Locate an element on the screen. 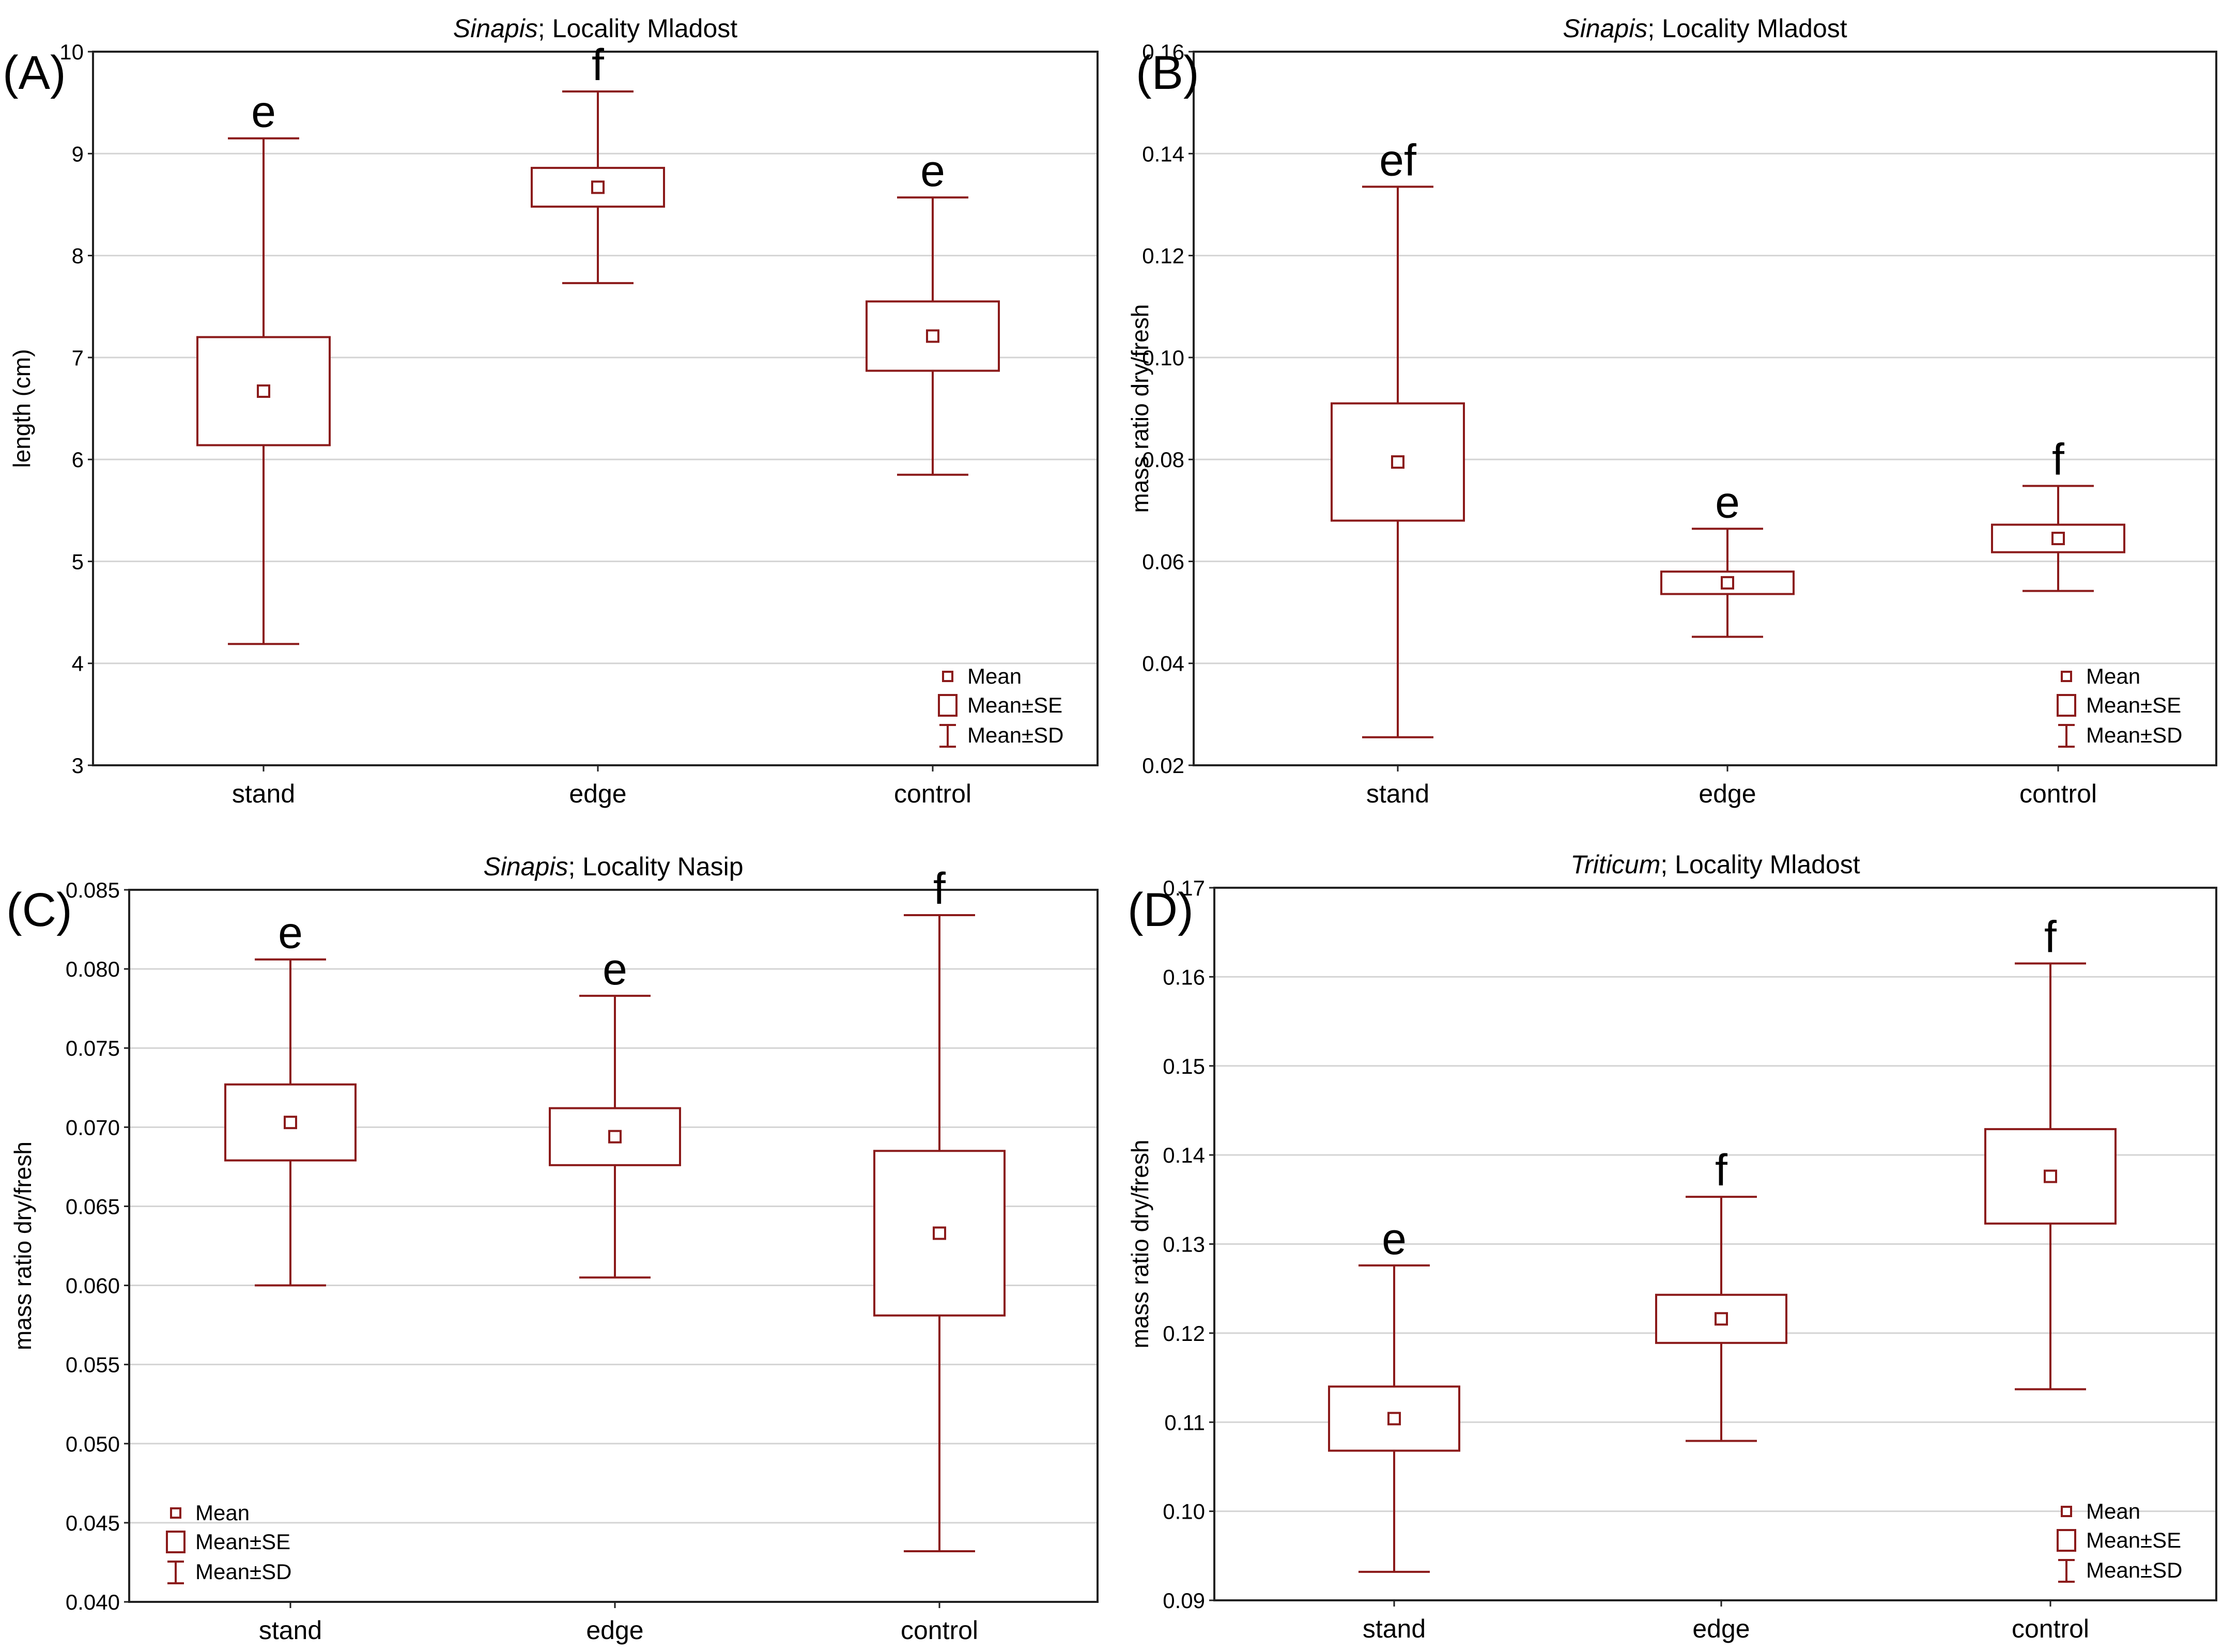  panel-label: (B) is located at coordinates (1168, 73).